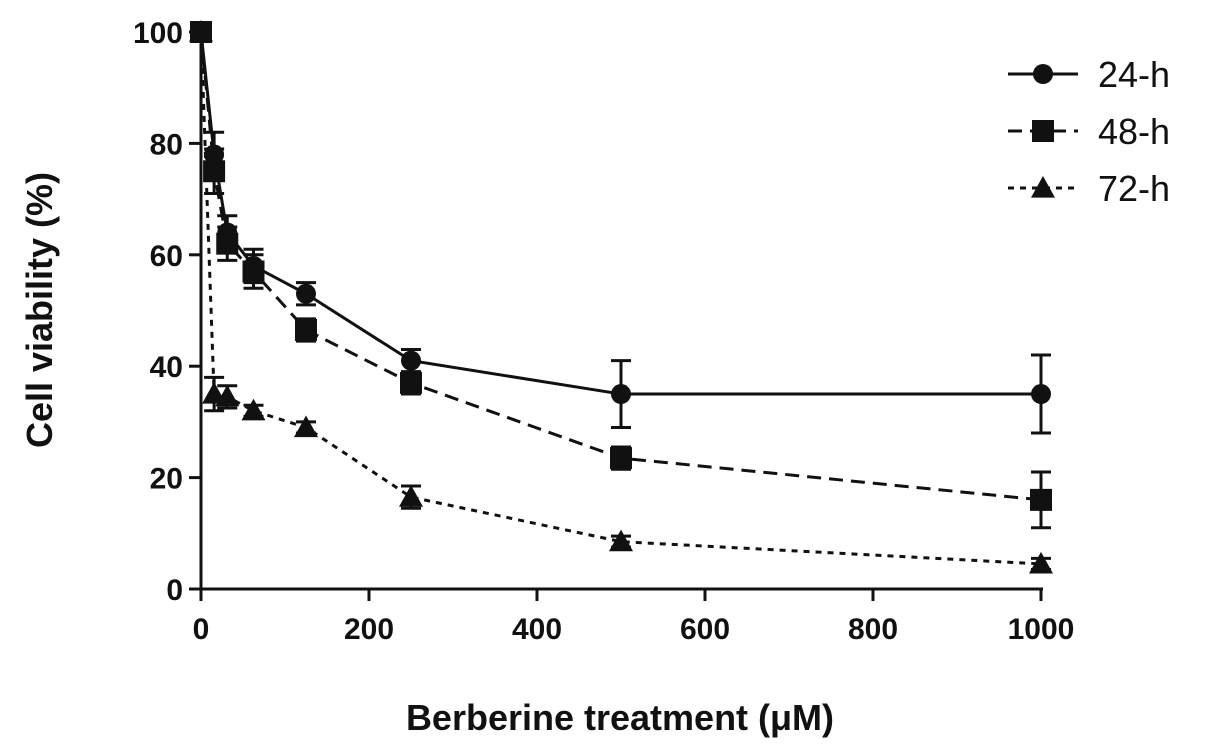  Describe the element at coordinates (174, 590) in the screenshot. I see `y-tick-label: 0` at that location.